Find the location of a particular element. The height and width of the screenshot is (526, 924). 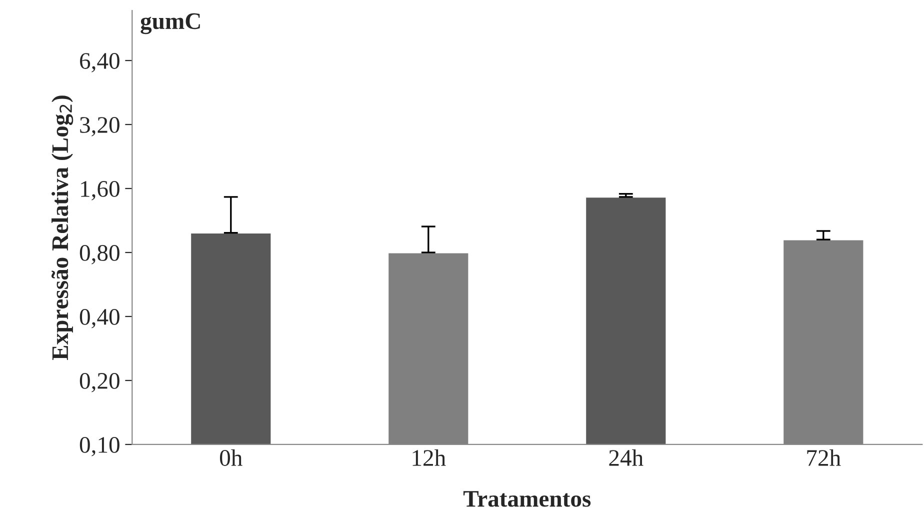

y-tick-label: 6,40 is located at coordinates (100, 62).